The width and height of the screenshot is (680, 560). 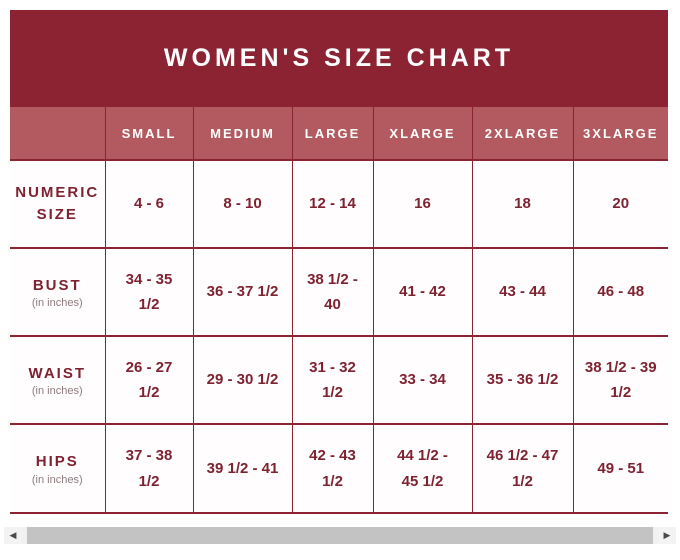 I want to click on cell-value: 16, so click(x=422, y=204).